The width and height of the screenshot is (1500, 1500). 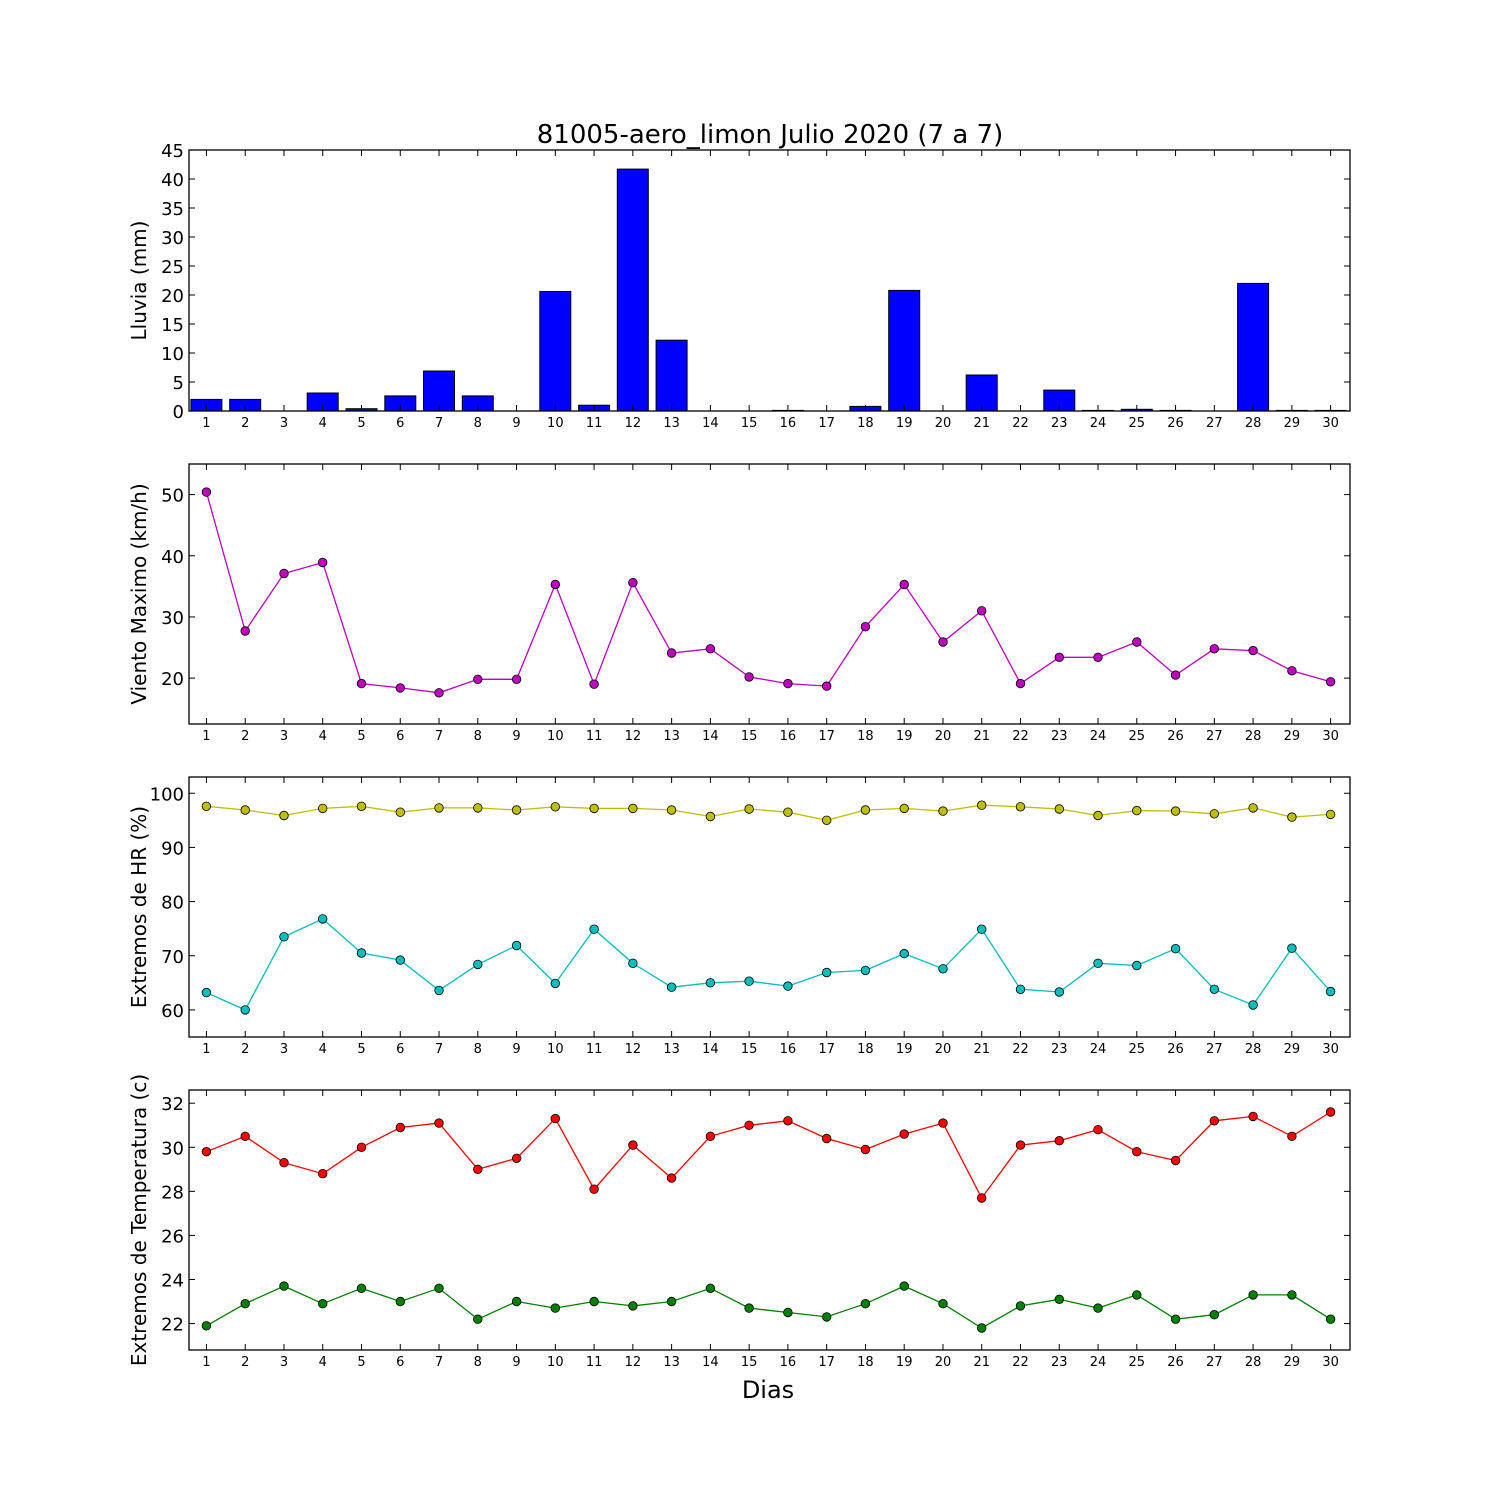 What do you see at coordinates (172, 209) in the screenshot?
I see `ytick-label: 35` at bounding box center [172, 209].